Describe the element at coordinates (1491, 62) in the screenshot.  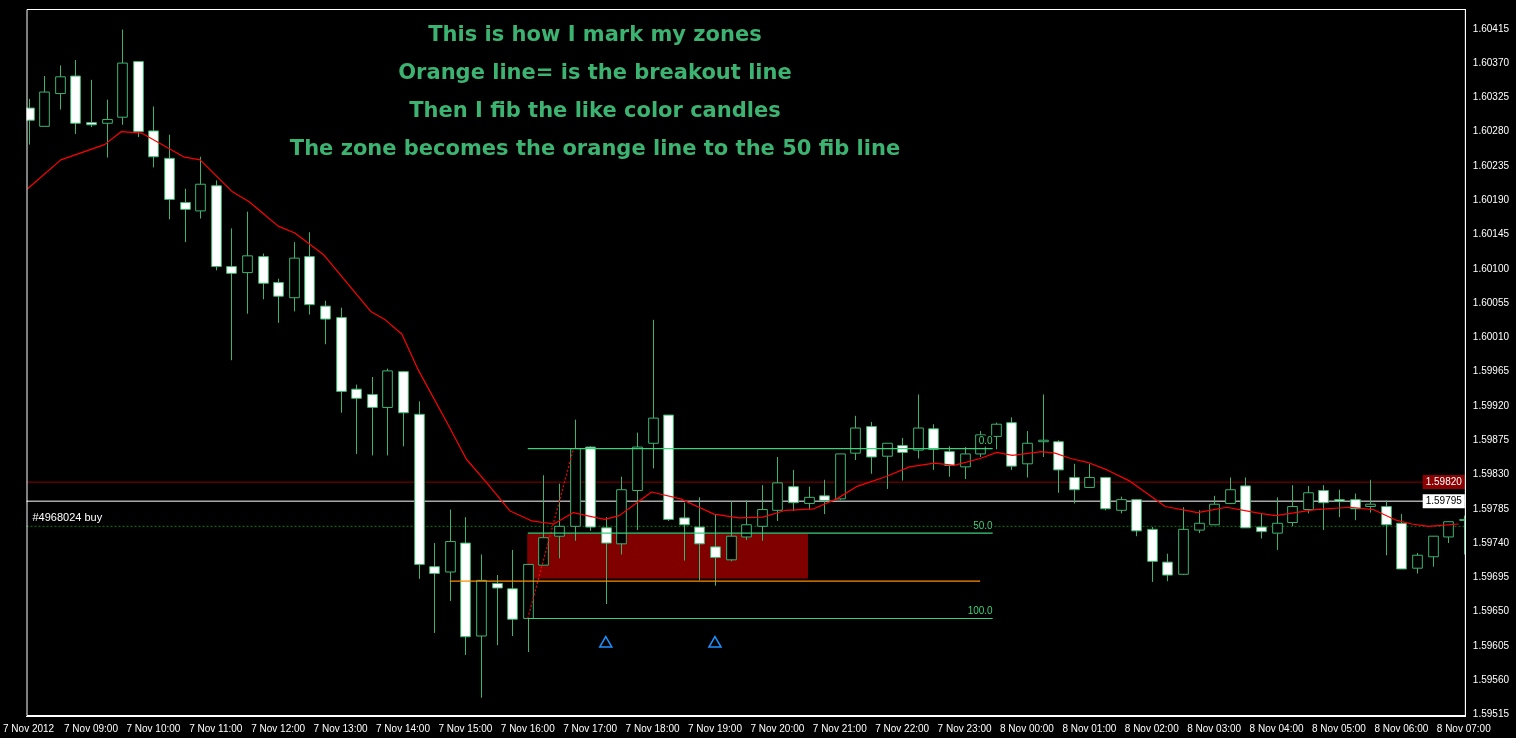
I see `y-tick-label: 1.60370` at that location.